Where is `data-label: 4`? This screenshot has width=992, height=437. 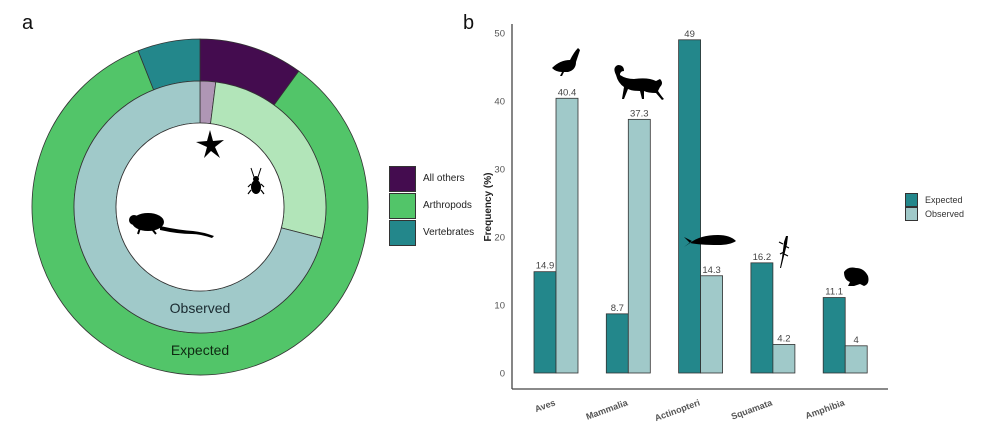 data-label: 4 is located at coordinates (856, 340).